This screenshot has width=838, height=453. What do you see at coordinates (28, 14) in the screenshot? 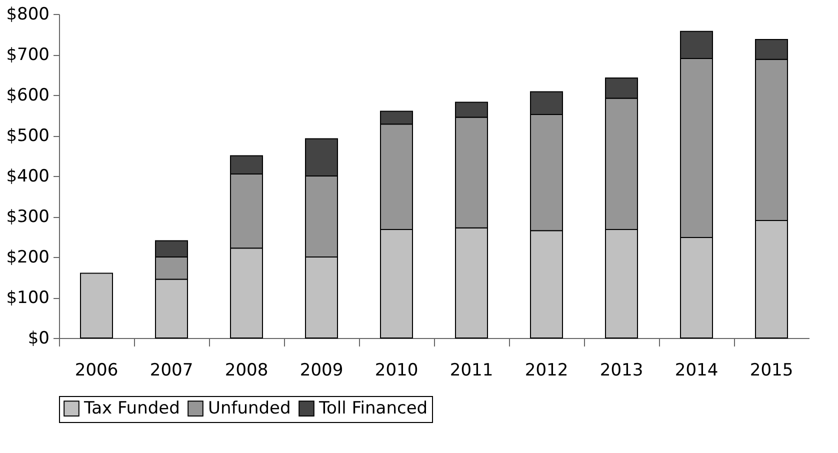
I see `y-tick-label: $800` at bounding box center [28, 14].